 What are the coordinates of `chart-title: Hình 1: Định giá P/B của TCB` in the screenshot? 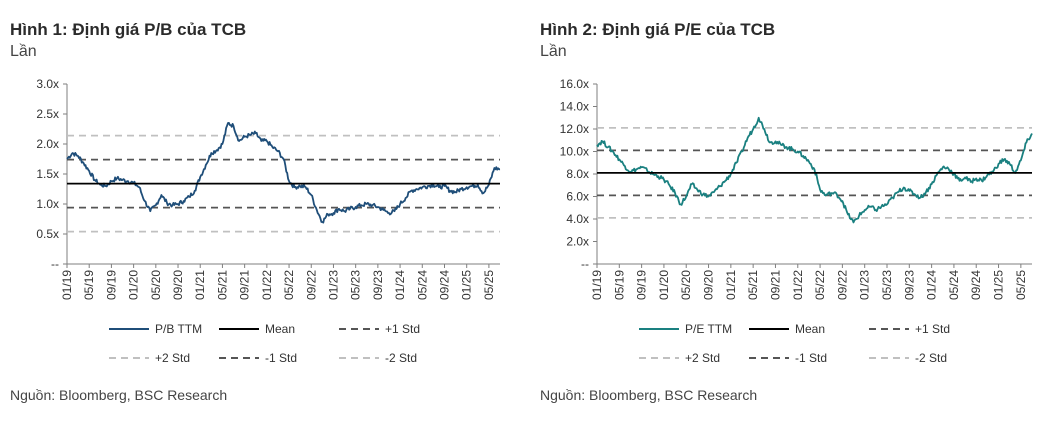 It's located at (128, 29).